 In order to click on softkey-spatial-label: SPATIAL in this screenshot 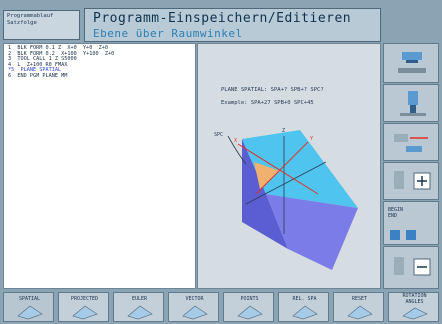, I will do `click(29, 299)`.